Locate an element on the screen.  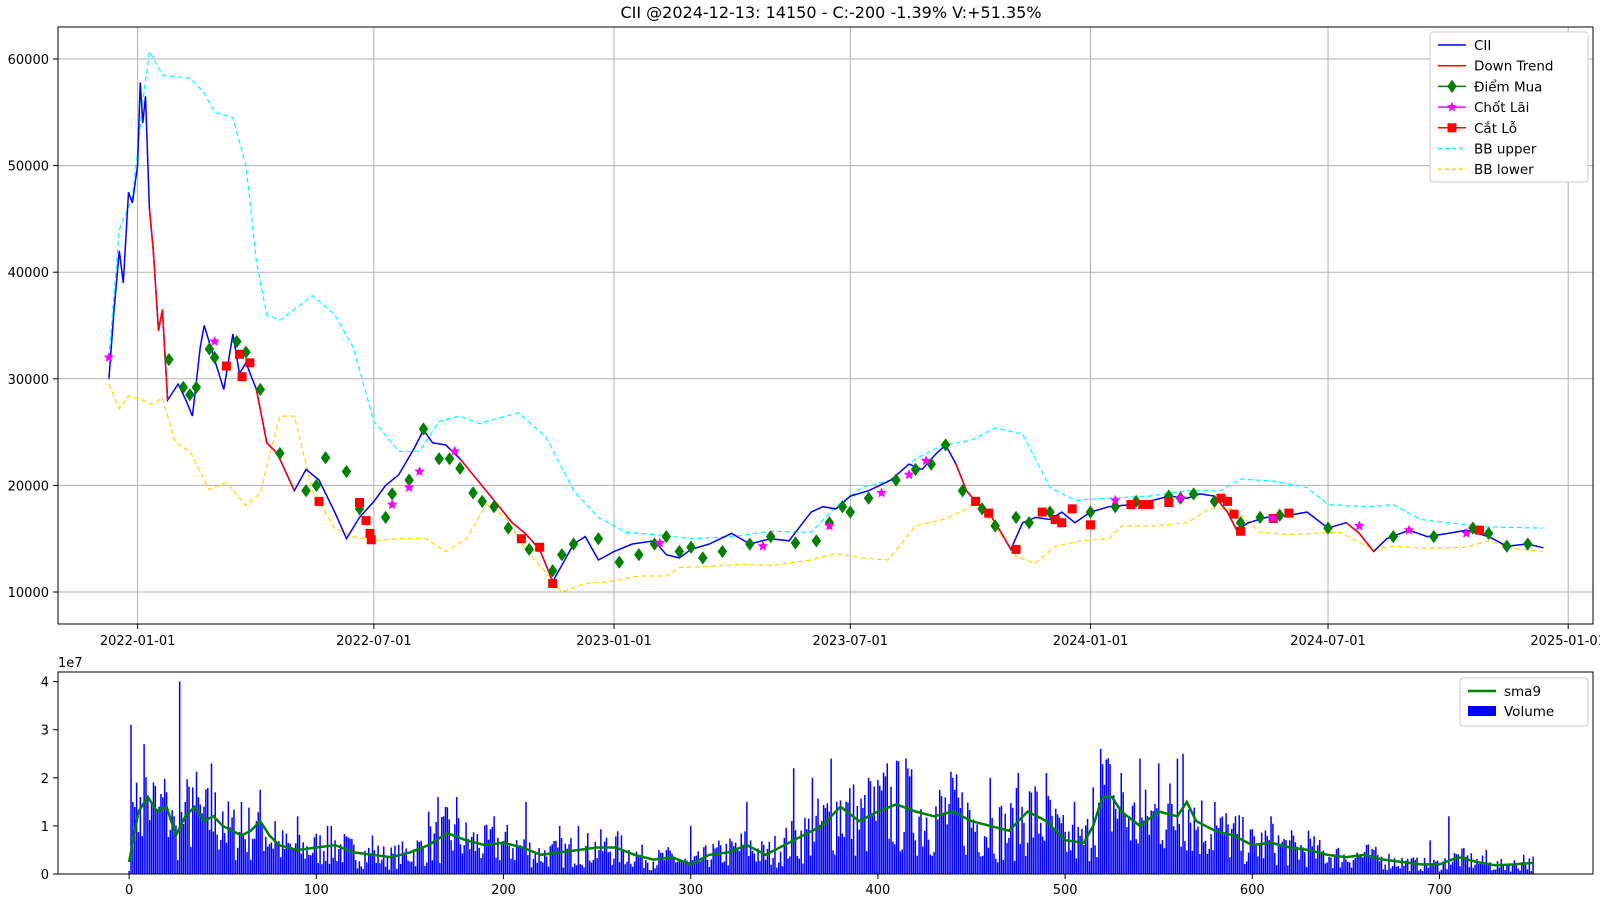
legend-square-marker is located at coordinates (1452, 128).